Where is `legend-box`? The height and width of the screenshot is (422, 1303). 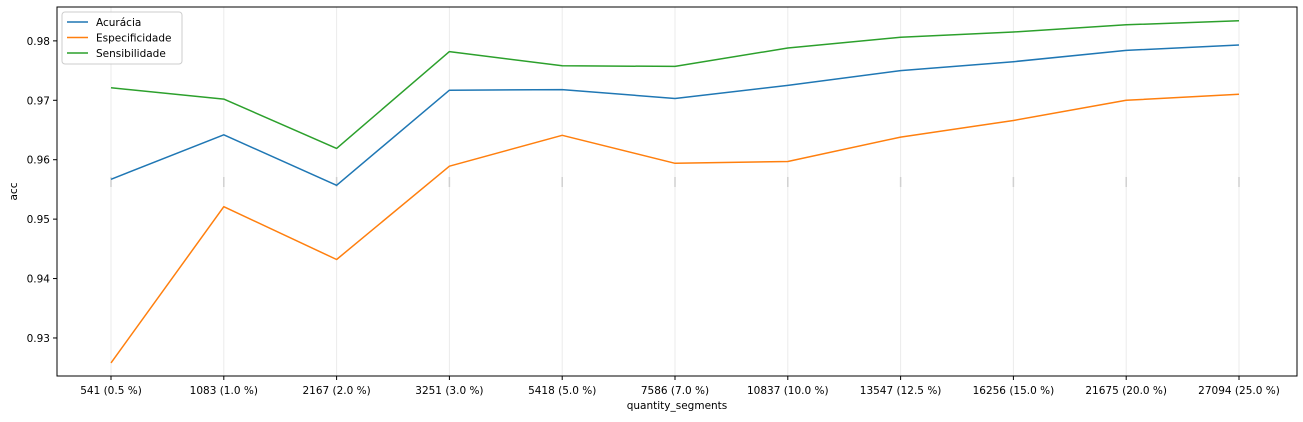
legend-box is located at coordinates (122, 38).